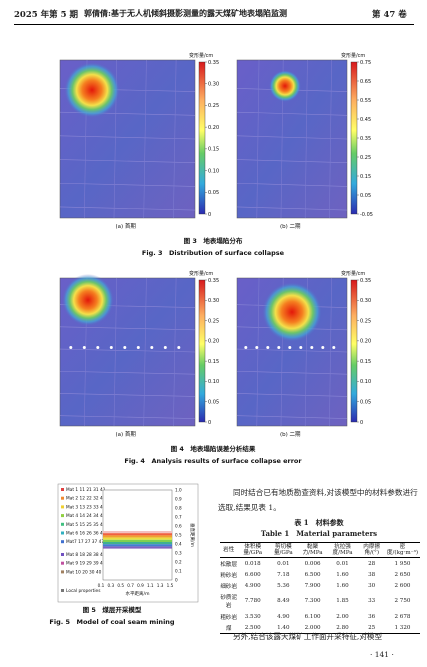 The height and width of the screenshot is (667, 427). I want to click on cell: 33, so click(372, 601).